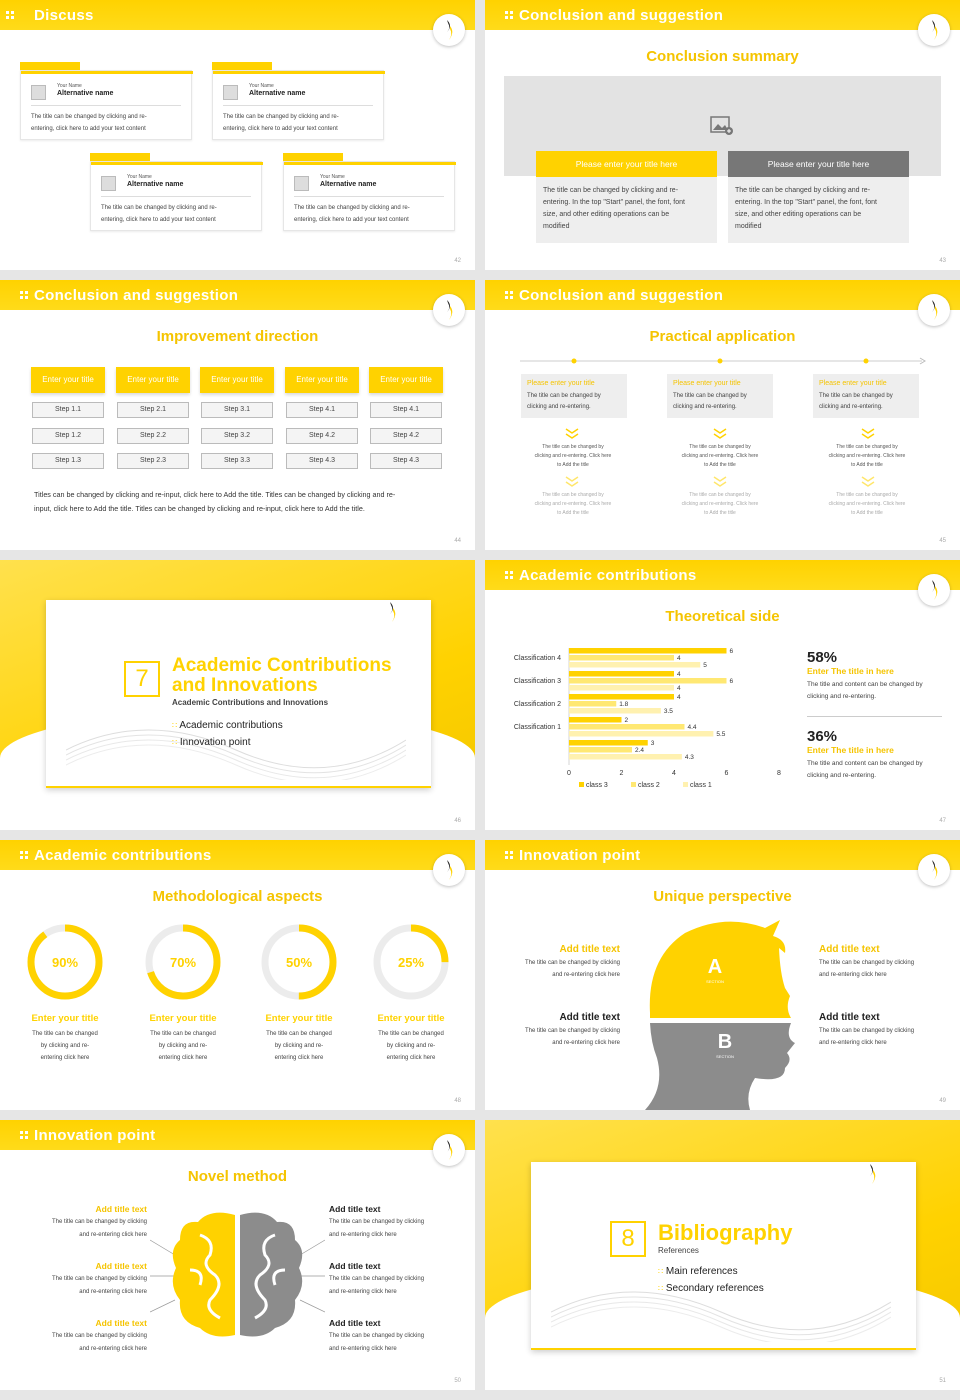 This screenshot has height=1400, width=960. What do you see at coordinates (10, 15) in the screenshot?
I see `dots-icon` at bounding box center [10, 15].